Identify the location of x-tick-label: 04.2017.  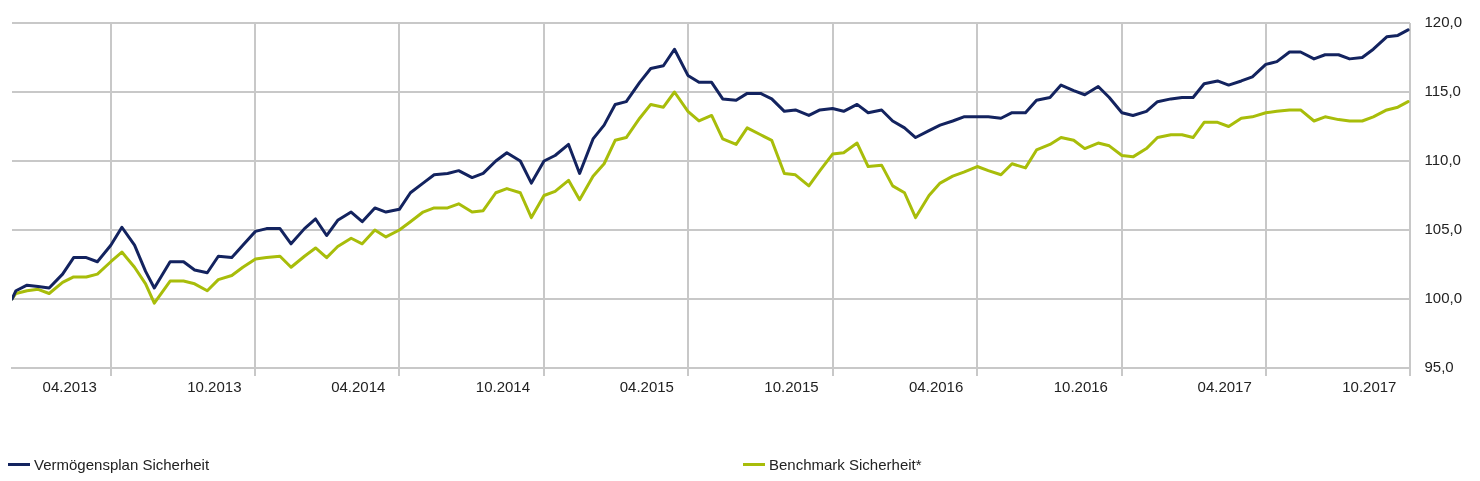
(1224, 387).